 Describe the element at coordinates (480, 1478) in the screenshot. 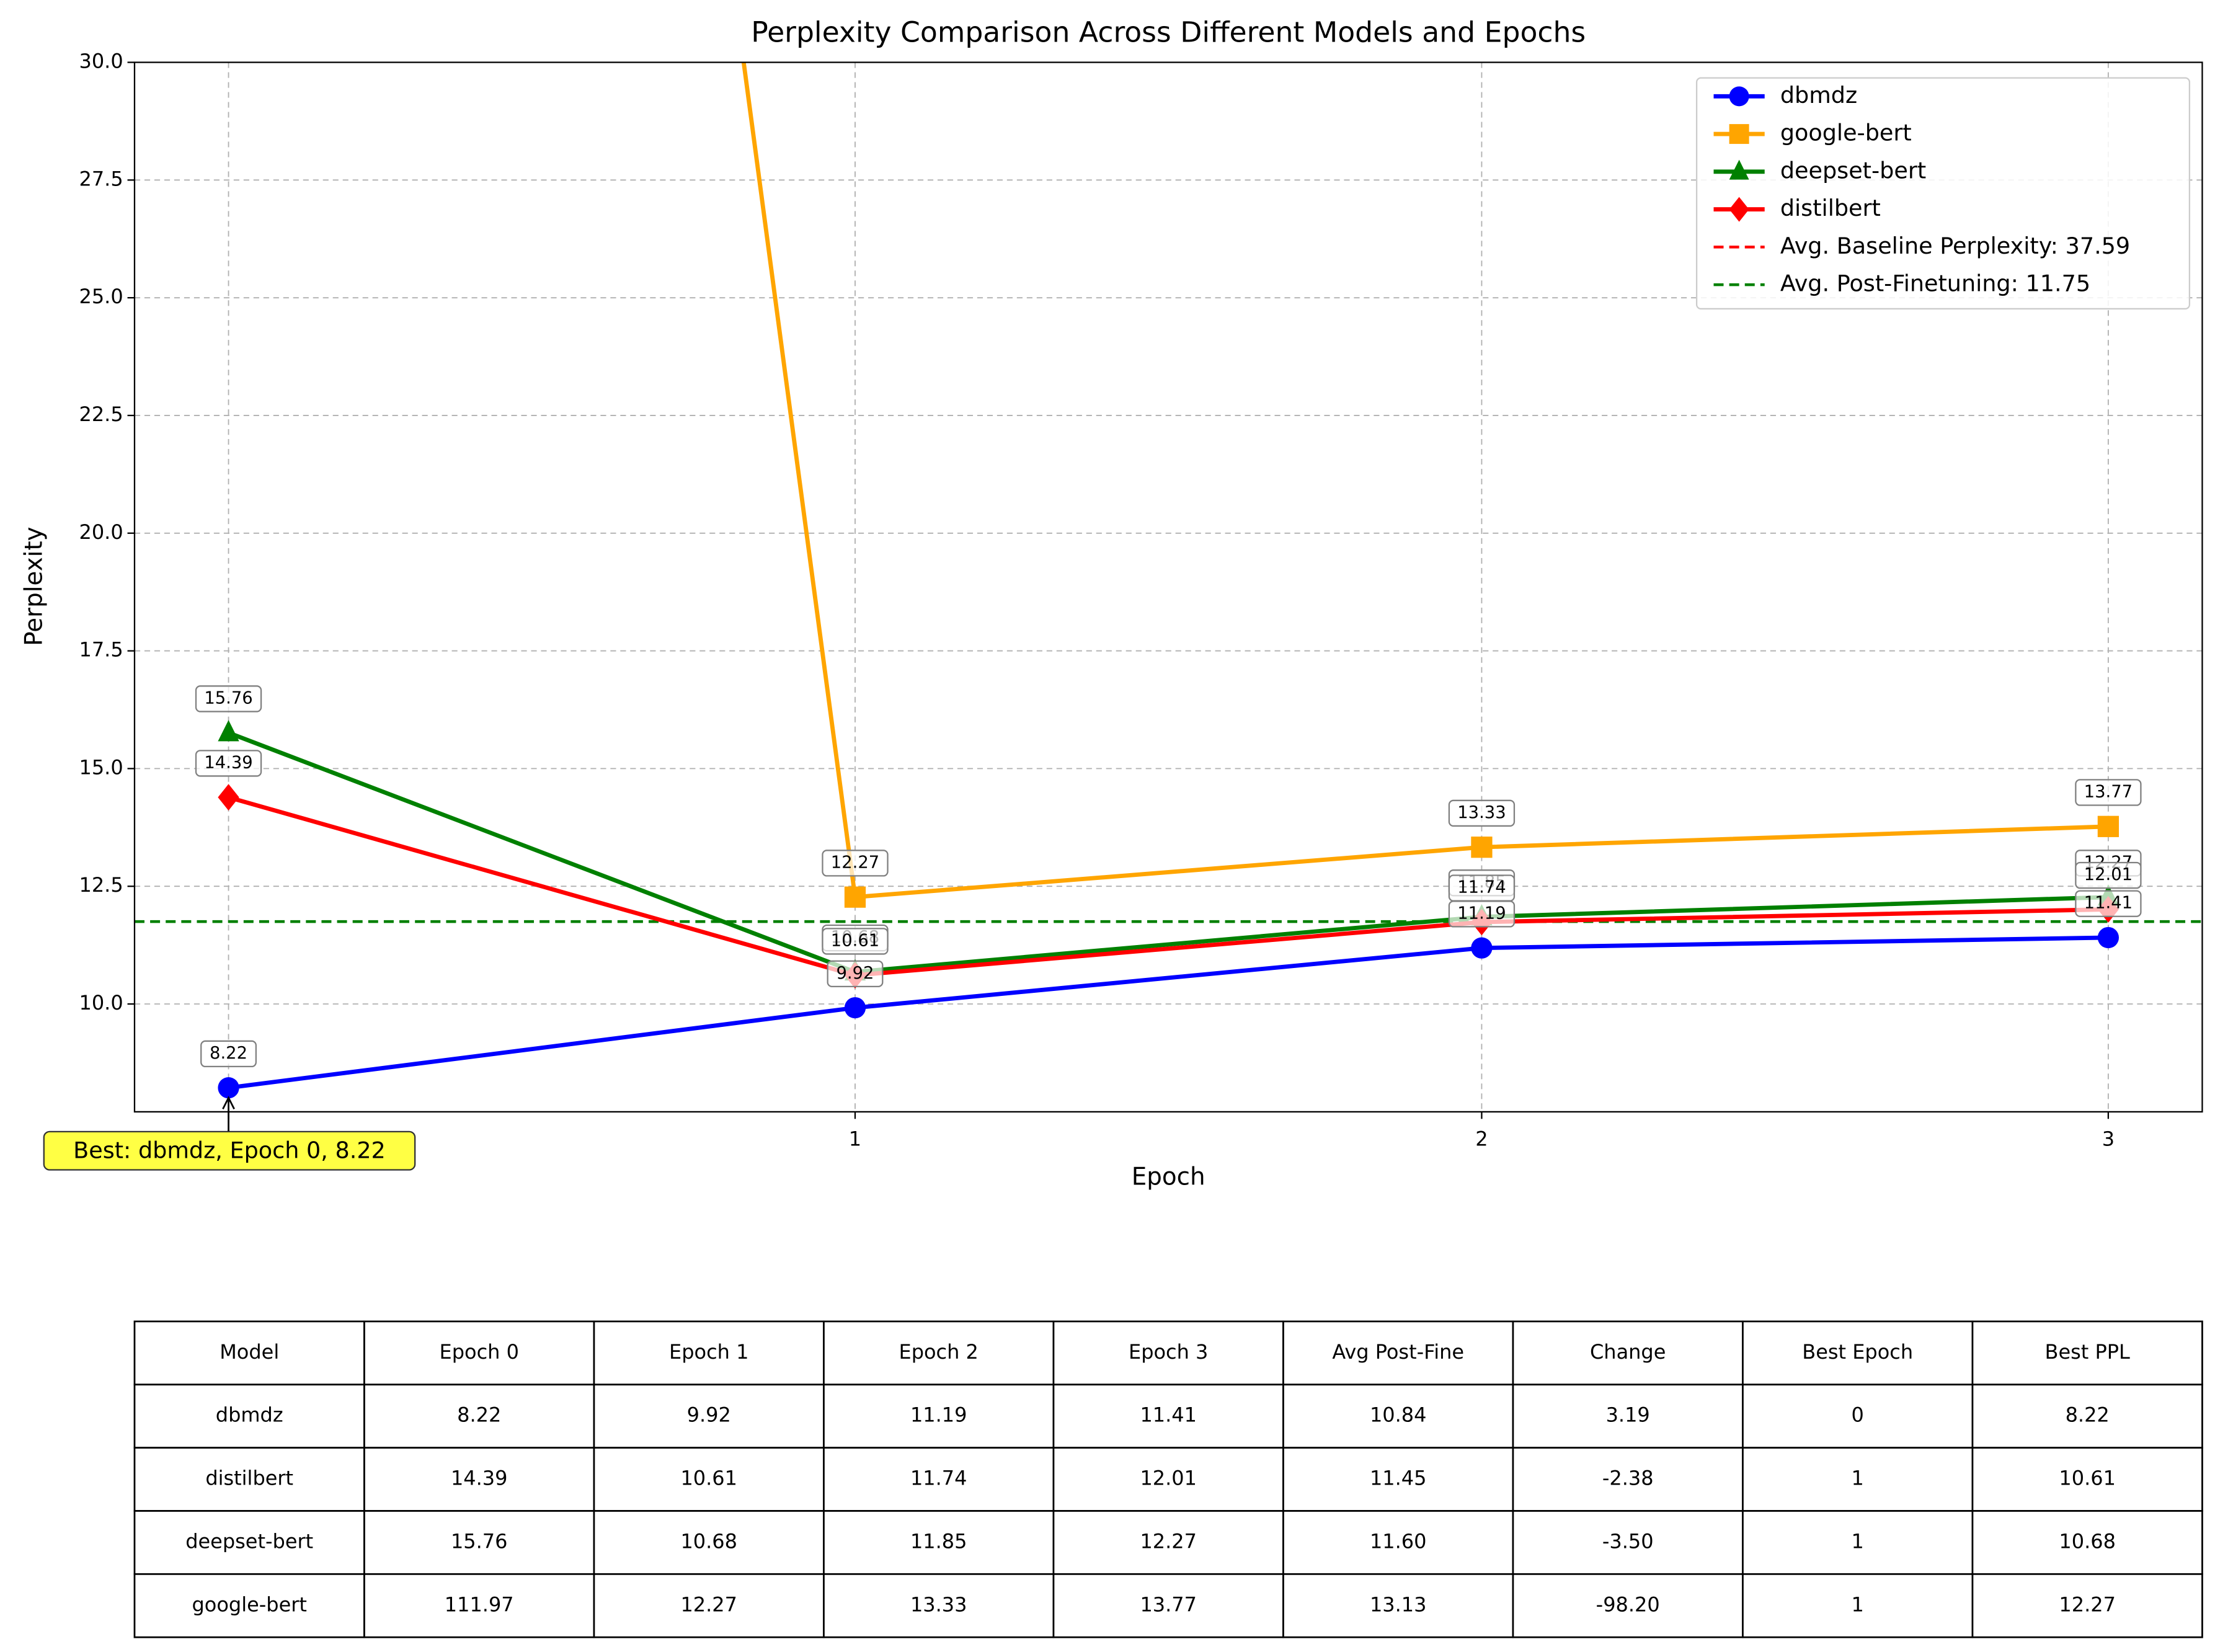

I see `table-cell-text: 14.39` at that location.